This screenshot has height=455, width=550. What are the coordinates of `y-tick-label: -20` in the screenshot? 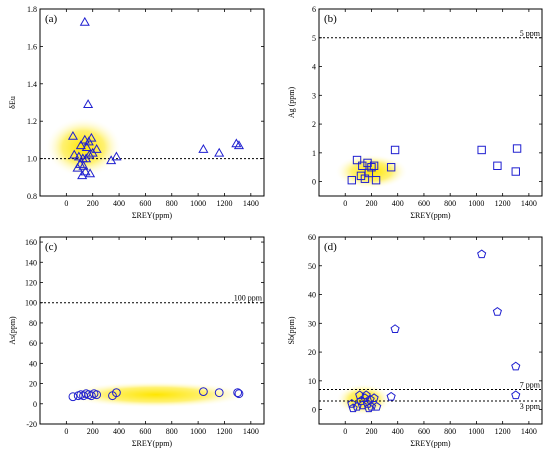 It's located at (31, 424).